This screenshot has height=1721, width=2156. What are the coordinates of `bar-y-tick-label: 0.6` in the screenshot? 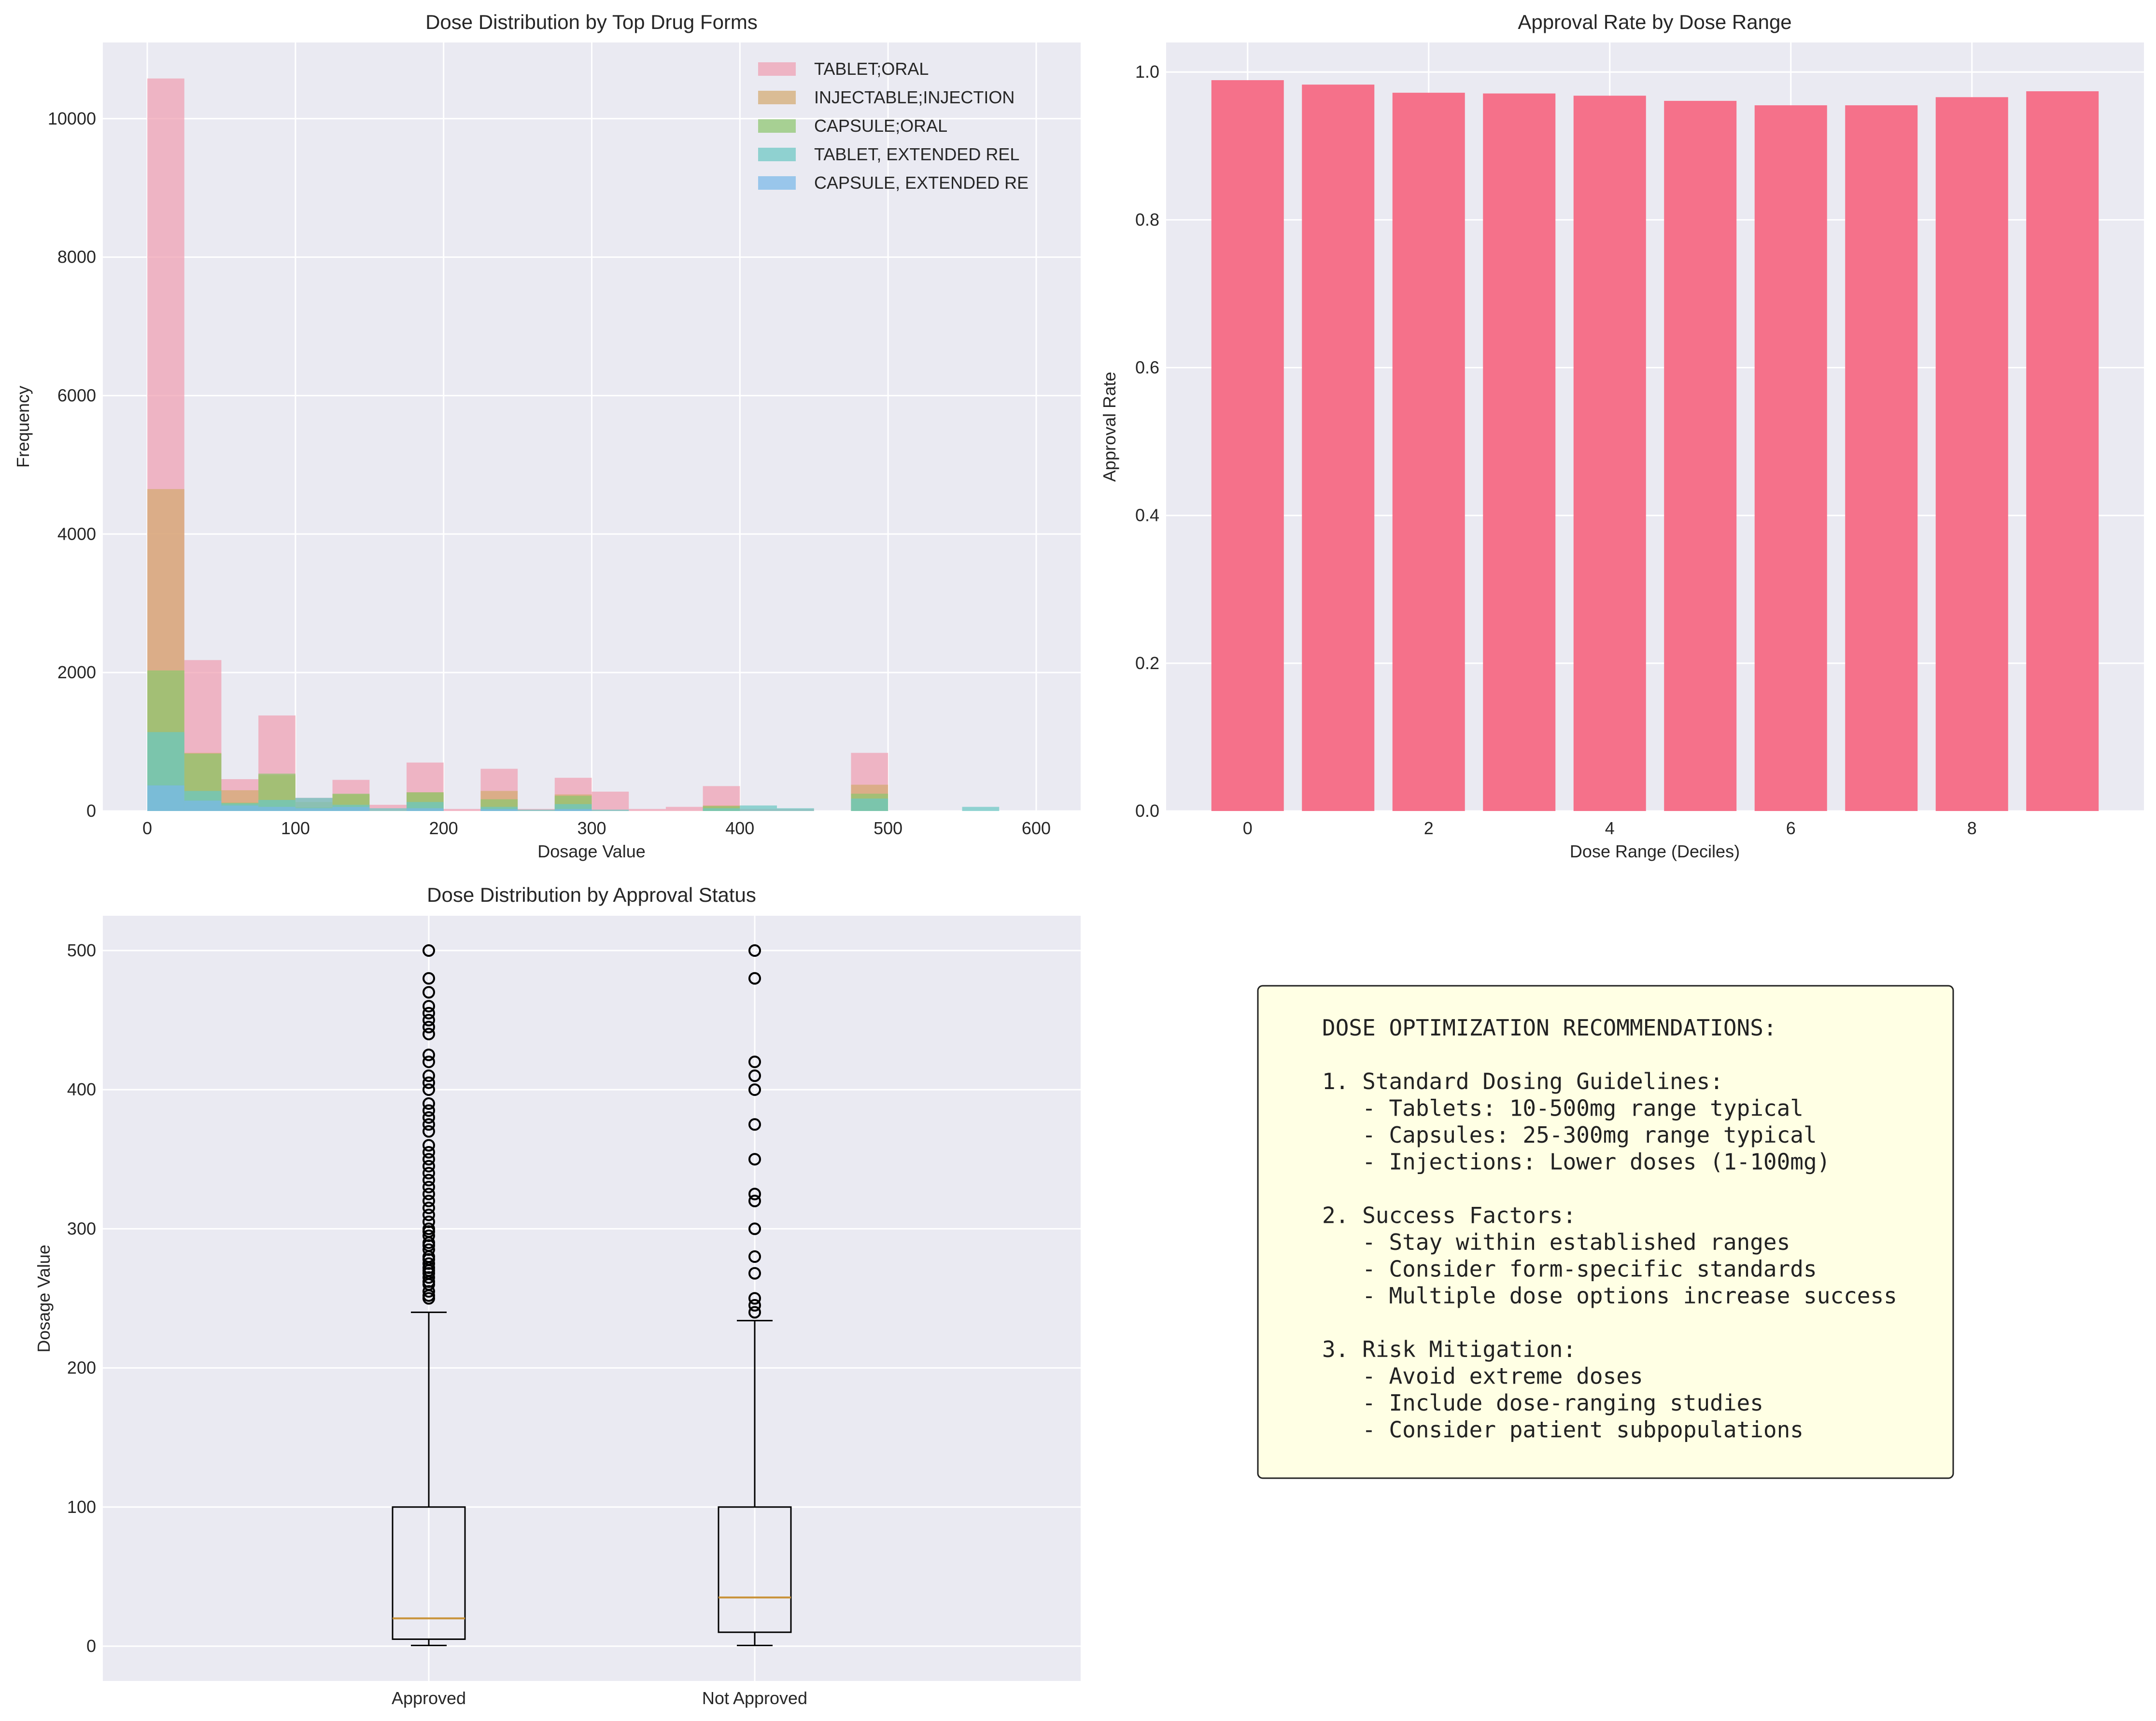 It's located at (1147, 368).